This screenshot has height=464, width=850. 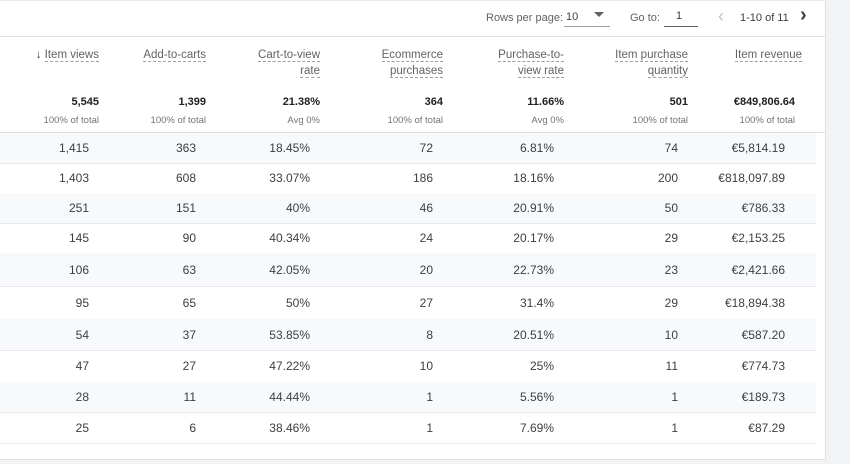 What do you see at coordinates (85, 102) in the screenshot?
I see `total-item-views: 5,545` at bounding box center [85, 102].